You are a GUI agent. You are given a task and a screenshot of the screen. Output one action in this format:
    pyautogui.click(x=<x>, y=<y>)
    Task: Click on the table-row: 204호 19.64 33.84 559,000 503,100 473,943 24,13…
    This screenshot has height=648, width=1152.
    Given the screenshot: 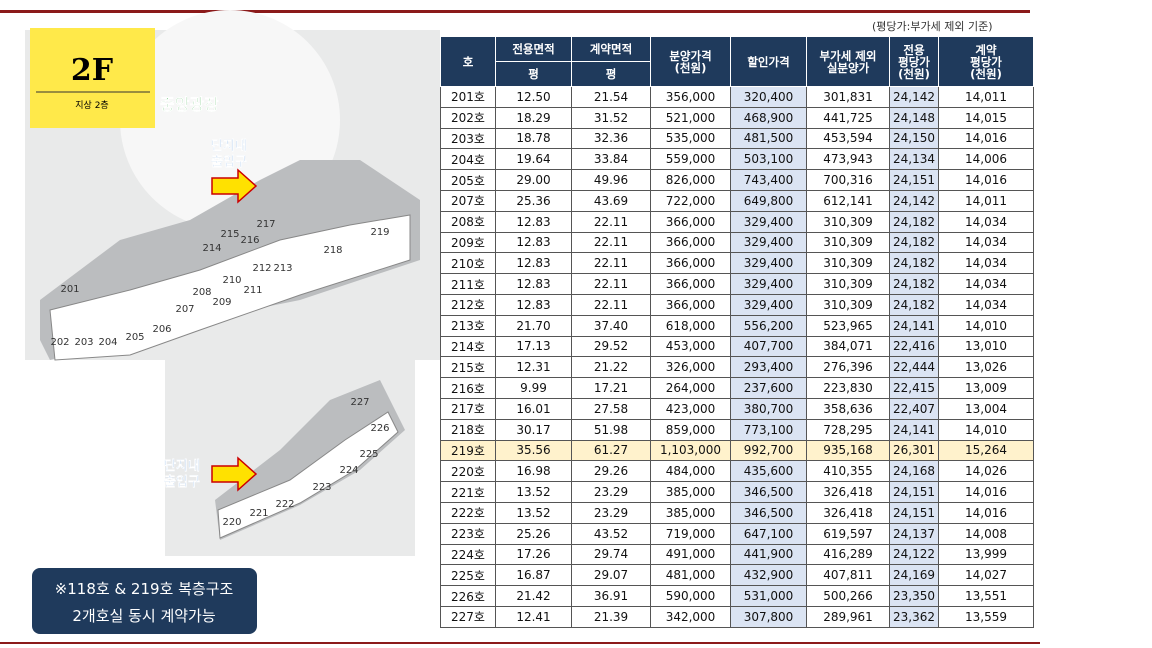 What is the action you would take?
    pyautogui.click(x=737, y=159)
    